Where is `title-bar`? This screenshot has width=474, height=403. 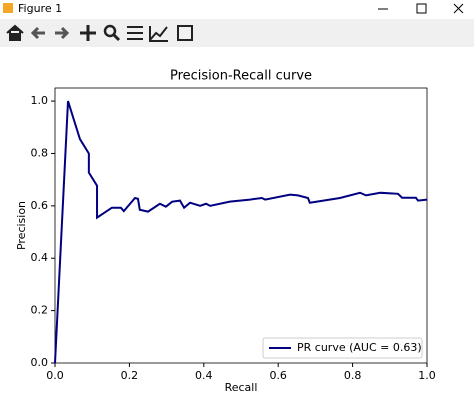
title-bar is located at coordinates (237, 9).